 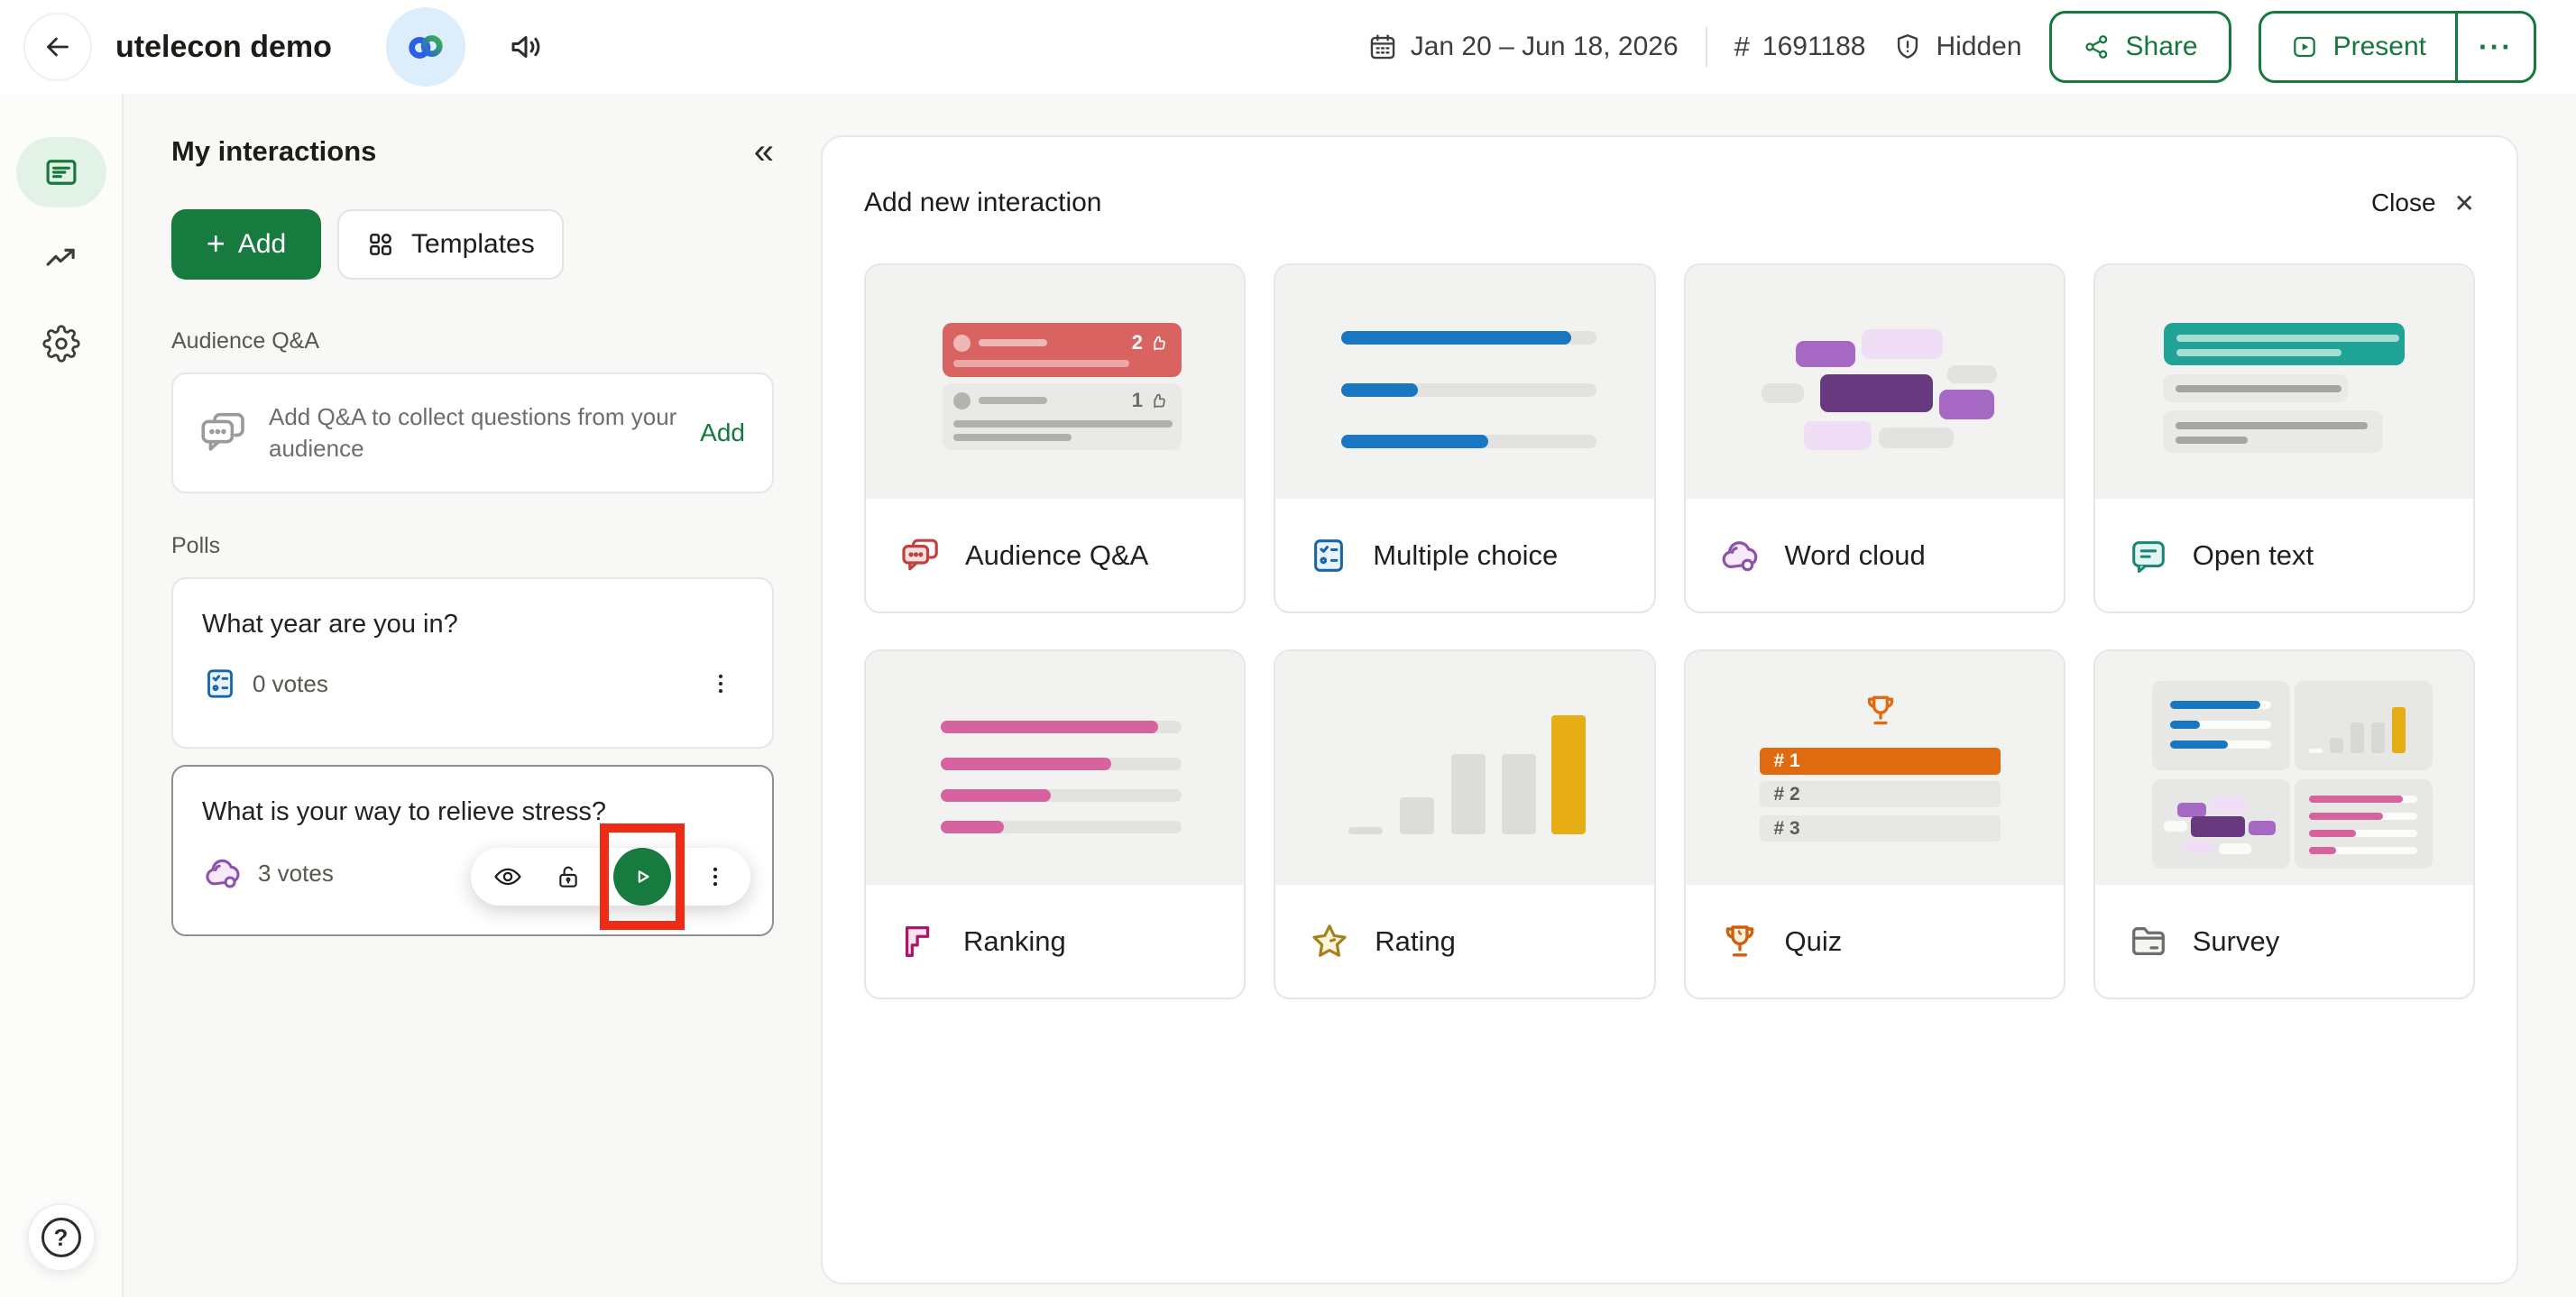 I want to click on more-options-button: ···, so click(x=2496, y=46).